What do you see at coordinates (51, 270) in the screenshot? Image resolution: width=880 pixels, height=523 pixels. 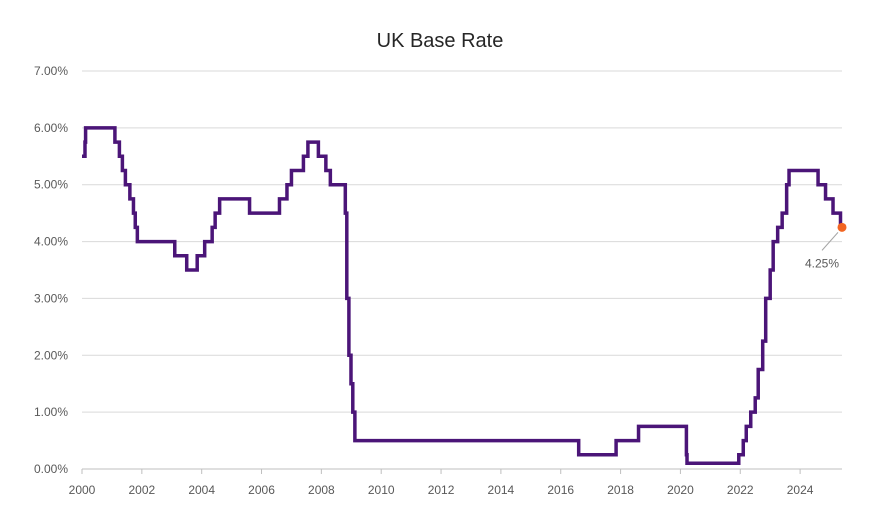 I see `y-axis-ticks: 0.00% 1.00% 2.00% 3.00% 4.00% 5.00% 6.00% 7.00%` at bounding box center [51, 270].